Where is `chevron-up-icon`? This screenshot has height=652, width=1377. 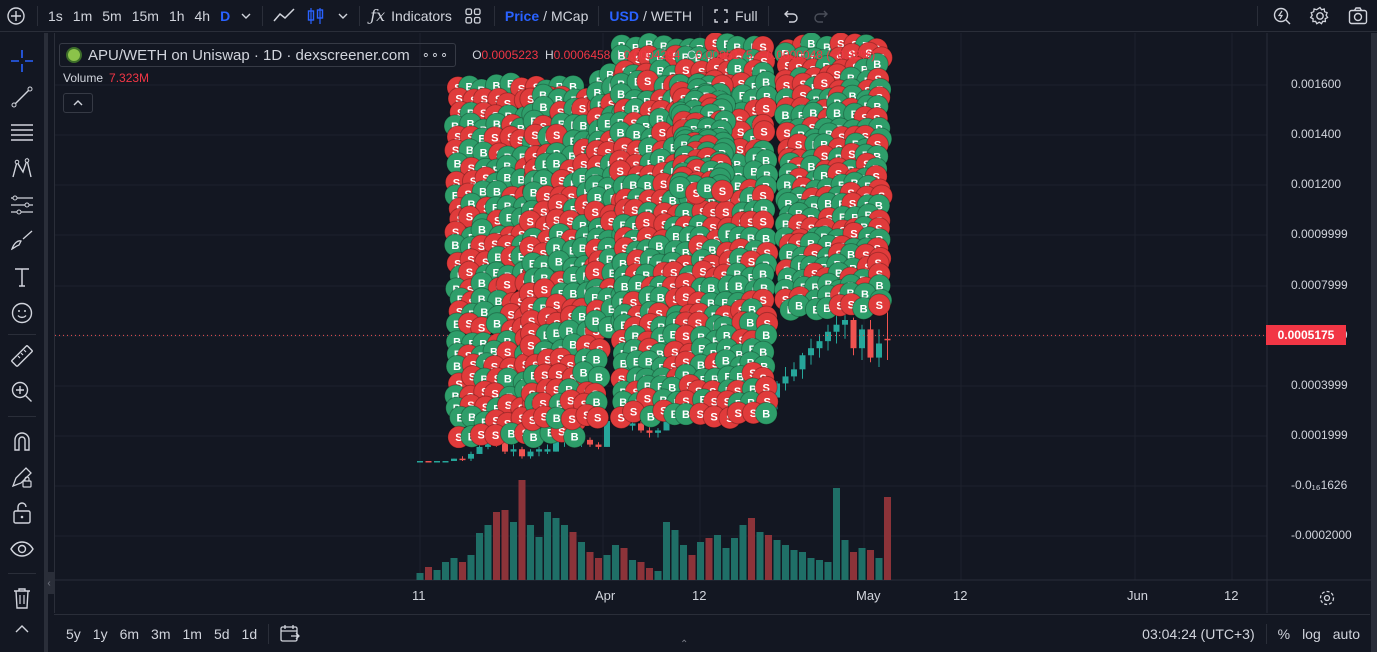 chevron-up-icon is located at coordinates (22, 628).